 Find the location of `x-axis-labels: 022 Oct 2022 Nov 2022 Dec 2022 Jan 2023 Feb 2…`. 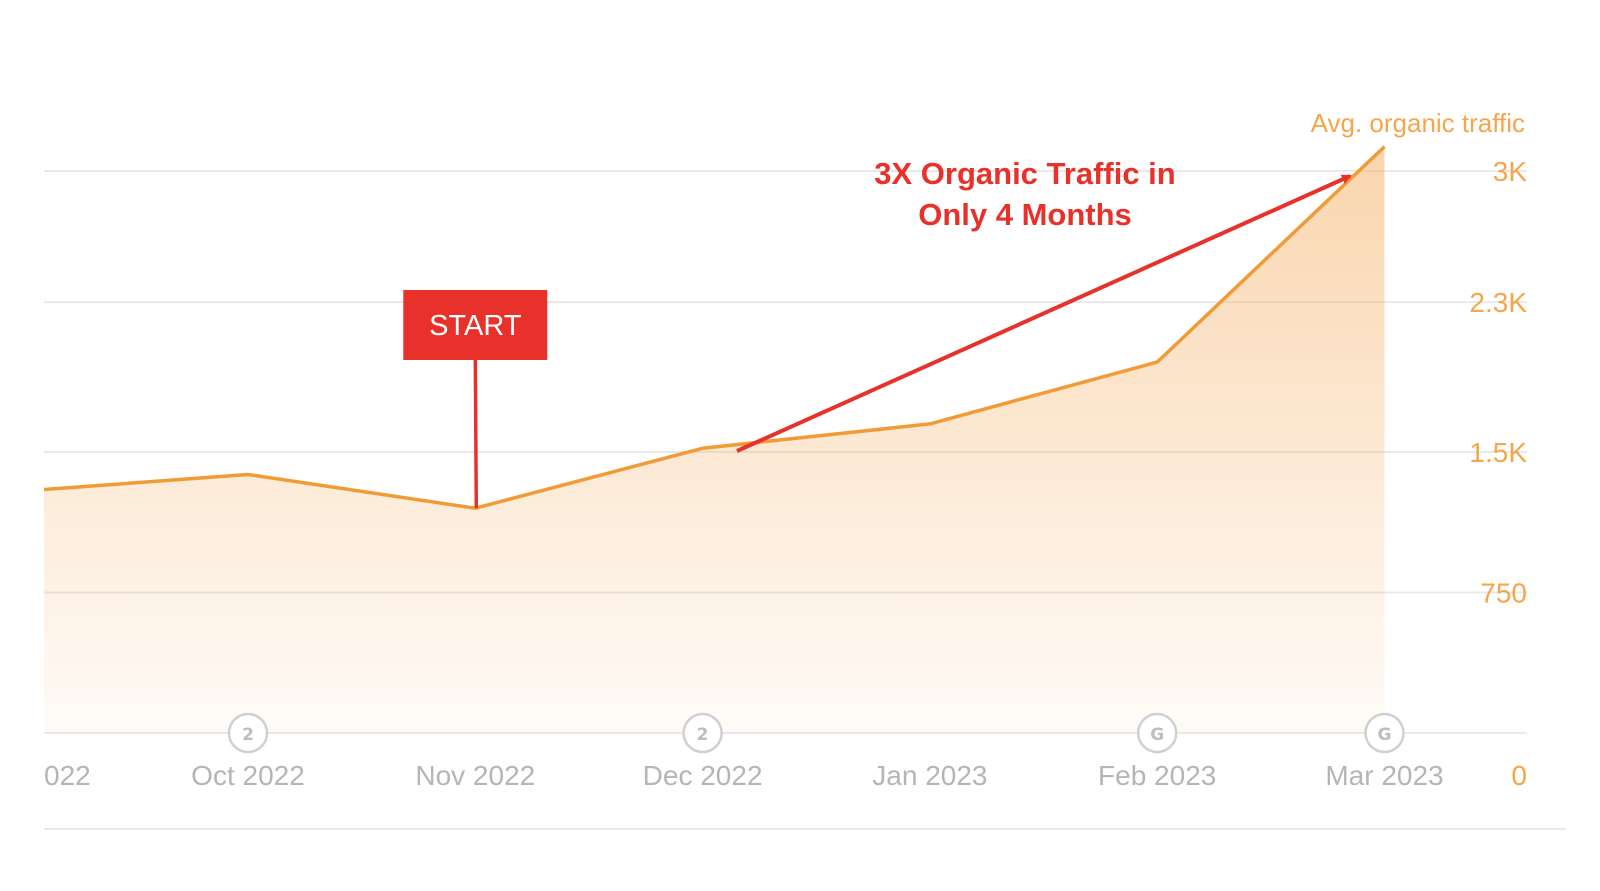

x-axis-labels: 022 Oct 2022 Nov 2022 Dec 2022 Jan 2023 Feb 2… is located at coordinates (744, 775).